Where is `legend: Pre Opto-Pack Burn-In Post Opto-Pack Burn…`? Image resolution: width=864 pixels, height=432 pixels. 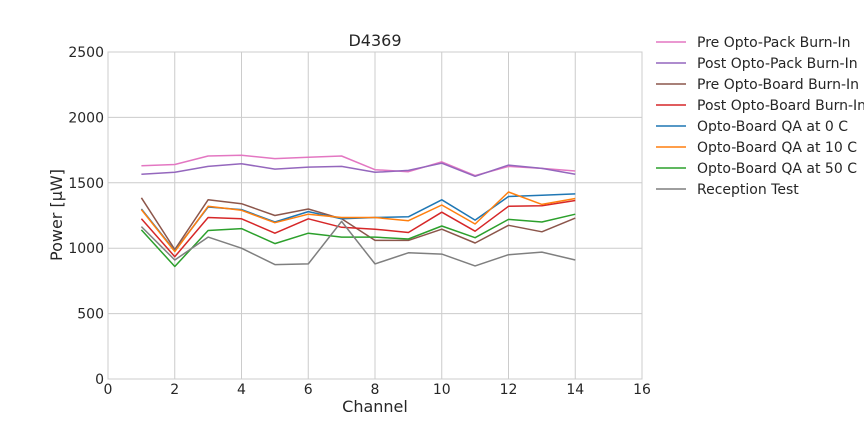 legend: Pre Opto-Pack Burn-In Post Opto-Pack Burn… is located at coordinates (760, 116).